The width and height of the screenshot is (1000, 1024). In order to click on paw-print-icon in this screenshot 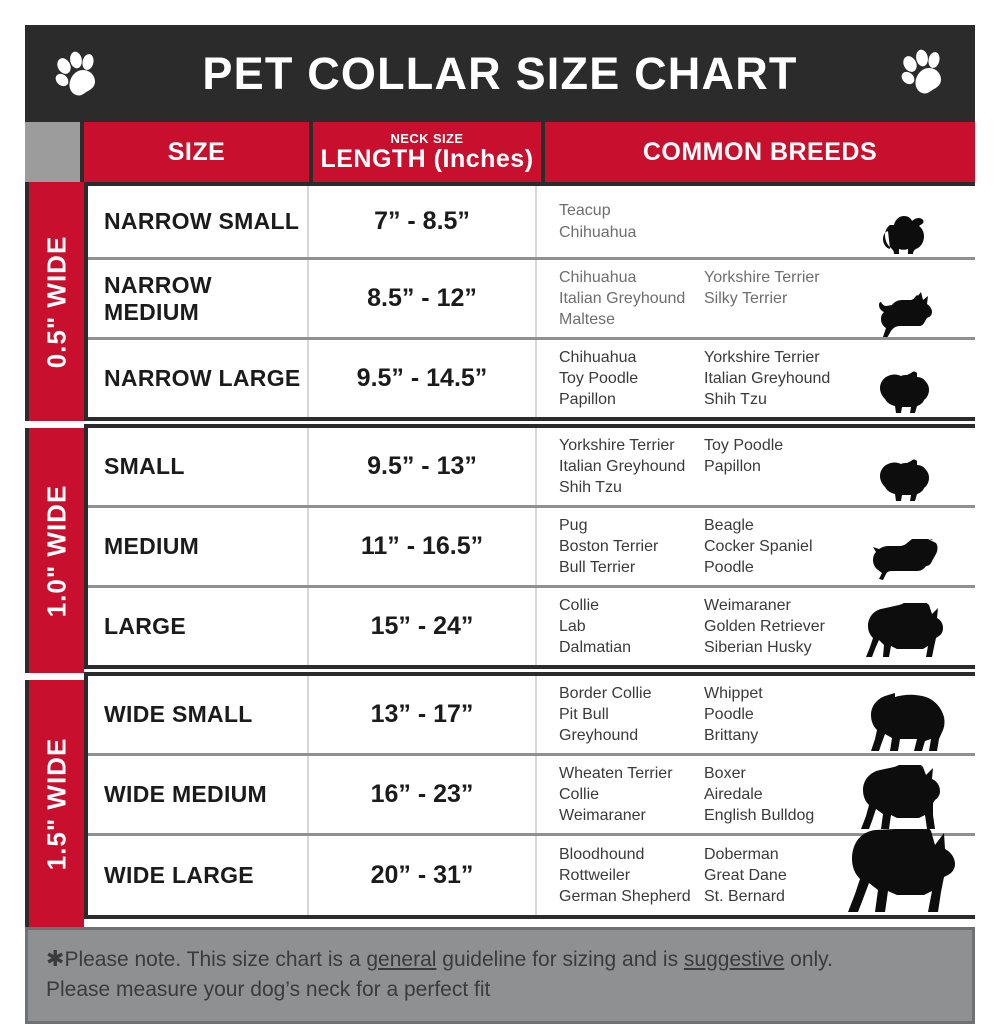, I will do `click(77, 73)`.